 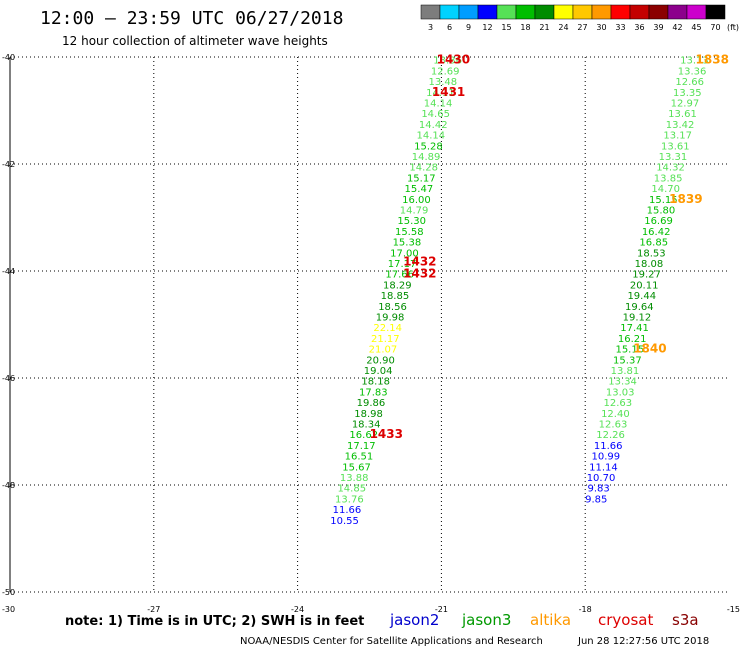 I want to click on wave-height-label: 18.98, so click(x=368, y=414).